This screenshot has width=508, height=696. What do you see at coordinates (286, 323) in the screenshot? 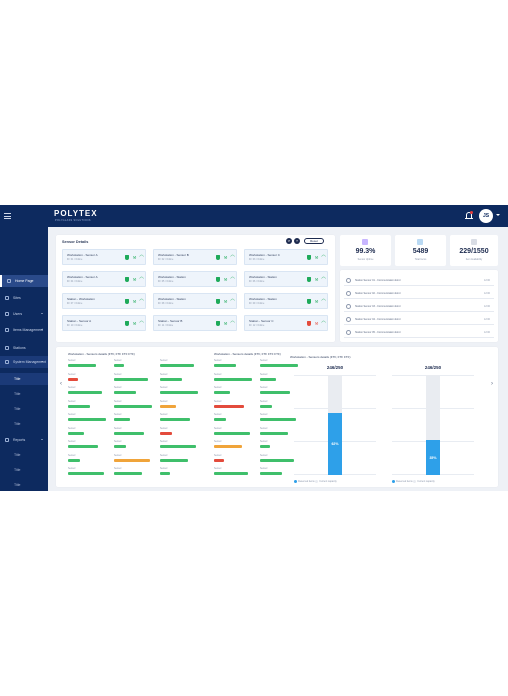
I see `sensor-card: Station - Sensor C ID: 12 / Online ⚒ ◠` at bounding box center [286, 323].